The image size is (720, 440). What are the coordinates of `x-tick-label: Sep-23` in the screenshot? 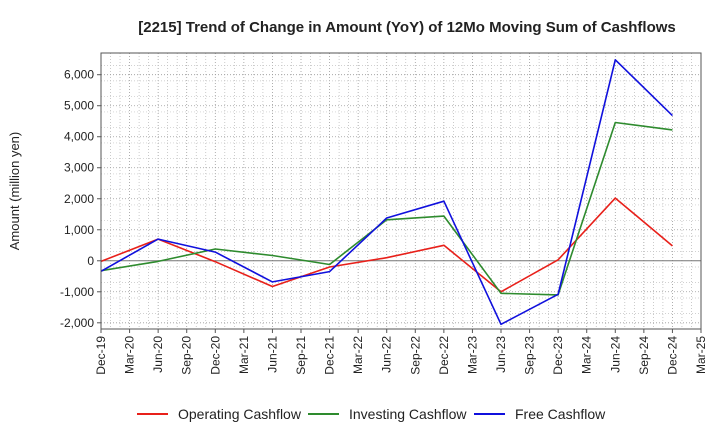 It's located at (530, 355).